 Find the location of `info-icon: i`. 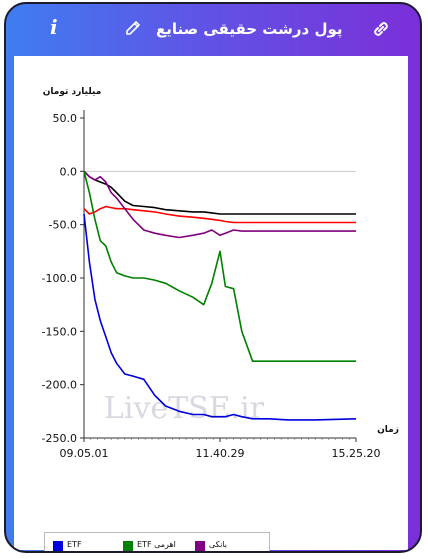

info-icon: i is located at coordinates (54, 27).